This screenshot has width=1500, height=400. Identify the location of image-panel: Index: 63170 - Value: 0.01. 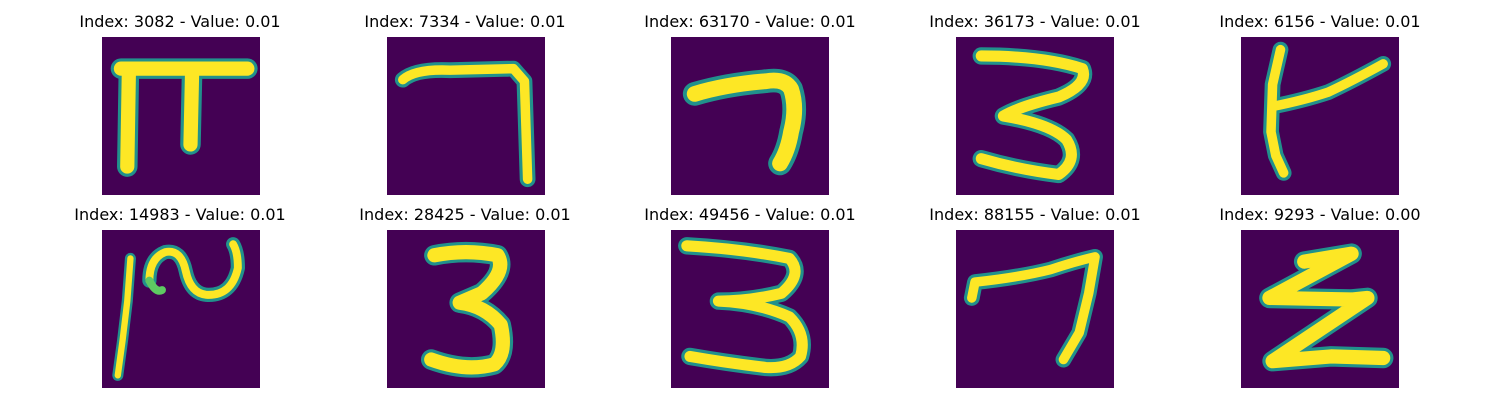
(750, 107).